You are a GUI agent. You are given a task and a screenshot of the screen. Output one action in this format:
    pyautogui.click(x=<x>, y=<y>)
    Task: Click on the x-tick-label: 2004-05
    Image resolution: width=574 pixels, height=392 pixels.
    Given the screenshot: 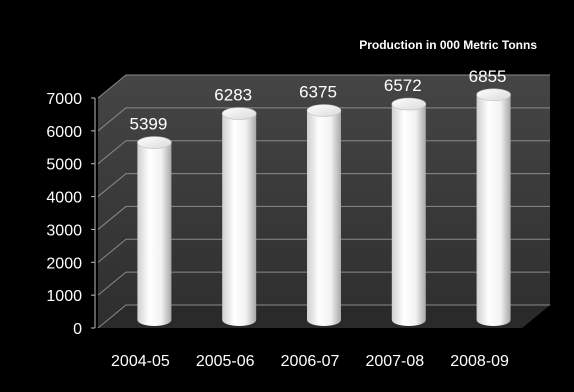 What is the action you would take?
    pyautogui.click(x=140, y=361)
    